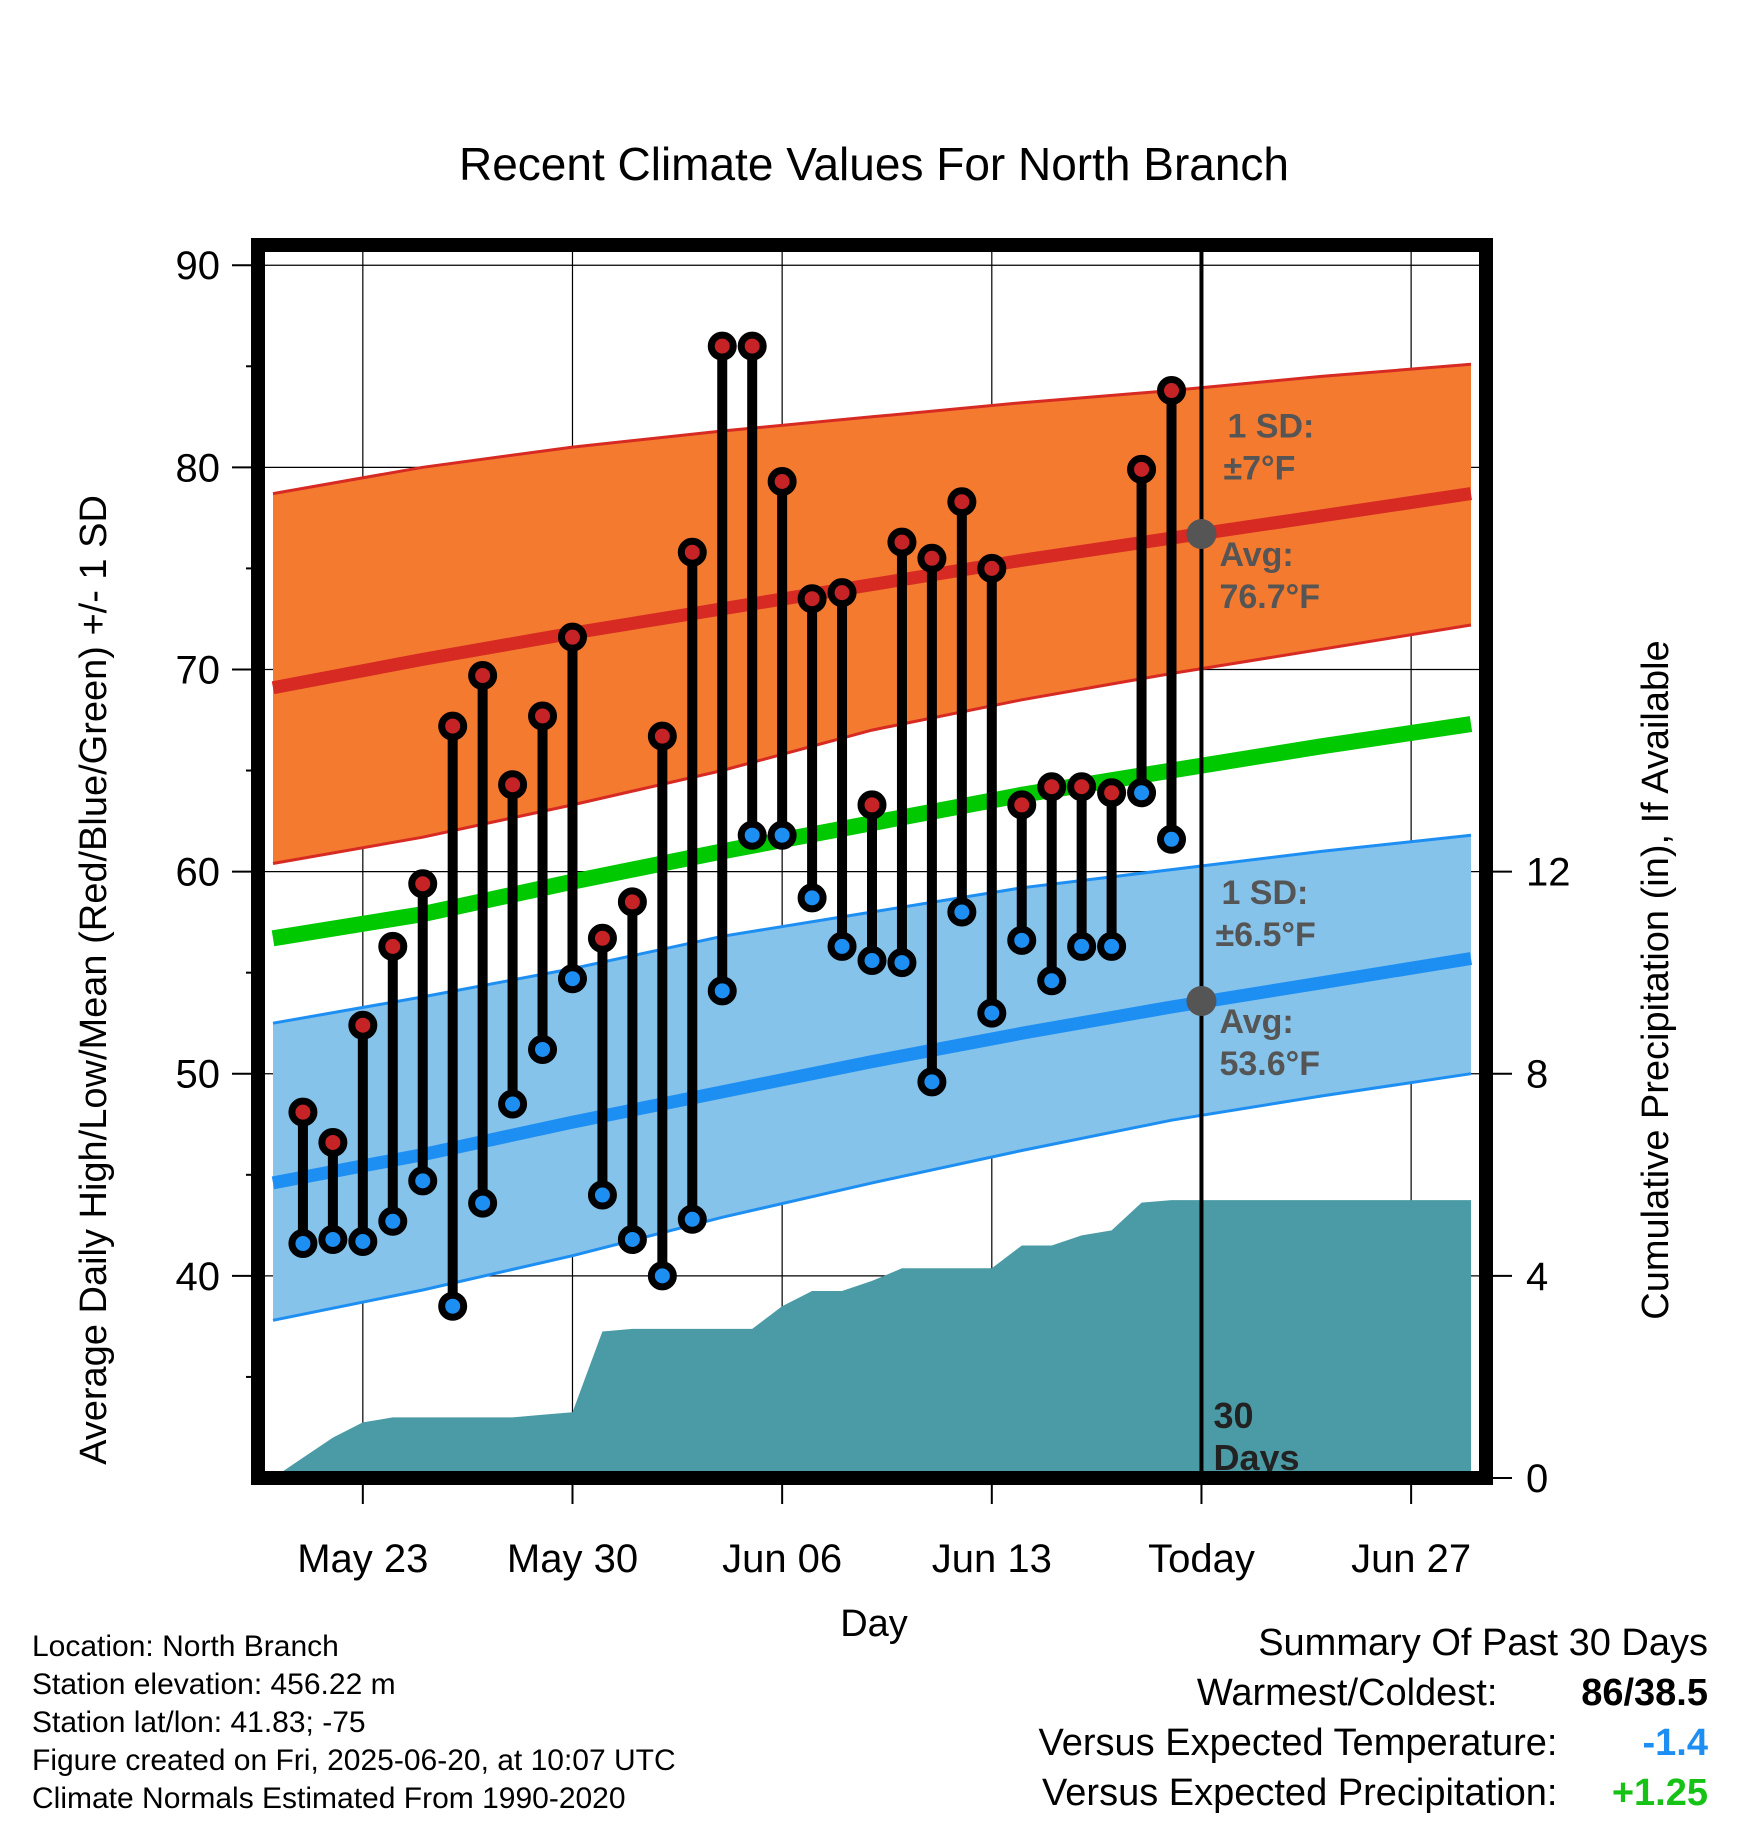 This screenshot has height=1828, width=1748. Describe the element at coordinates (872, 744) in the screenshot. I see `high-sd-lower-line` at that location.